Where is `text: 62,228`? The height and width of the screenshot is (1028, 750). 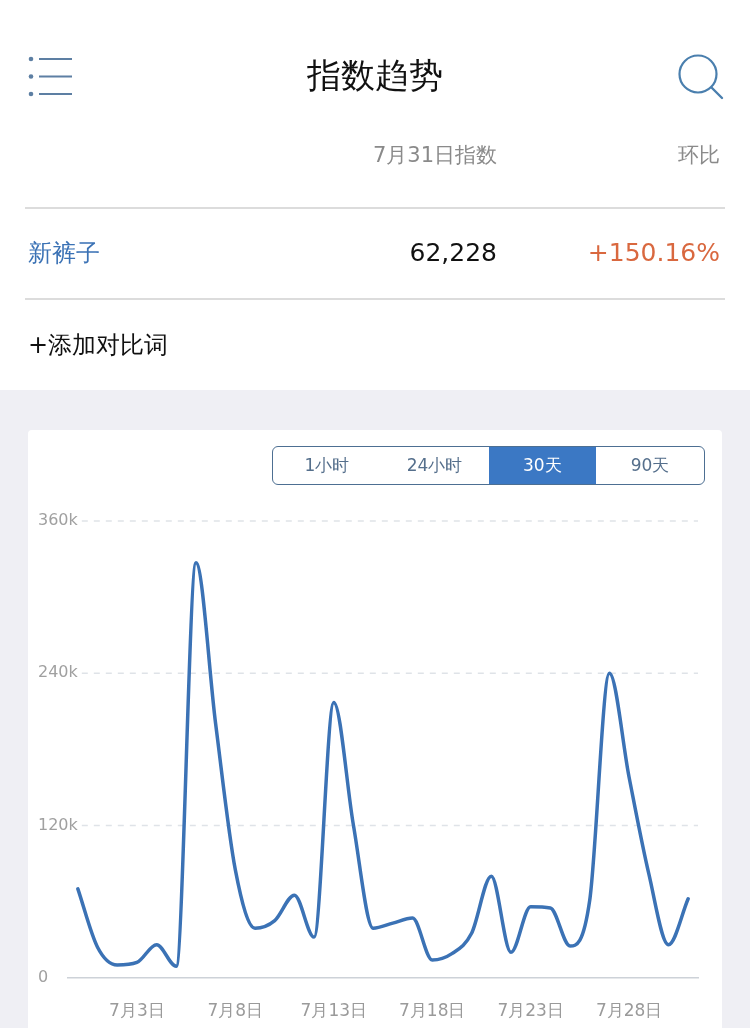
text: 62,228 is located at coordinates (453, 253).